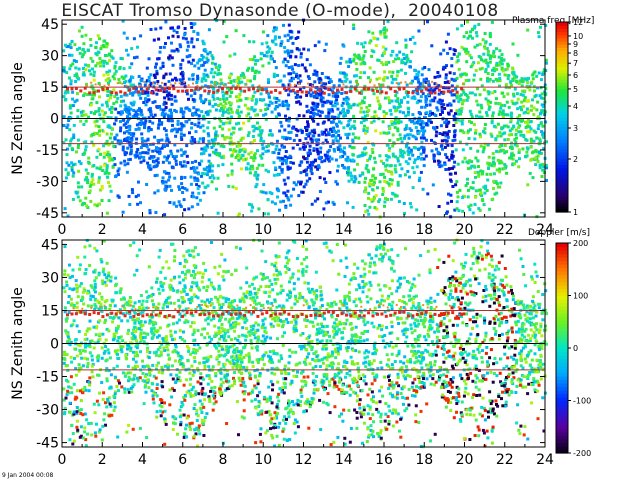 The height and width of the screenshot is (480, 640). Describe the element at coordinates (578, 36) in the screenshot. I see `colorbar-tick-label: 10` at that location.